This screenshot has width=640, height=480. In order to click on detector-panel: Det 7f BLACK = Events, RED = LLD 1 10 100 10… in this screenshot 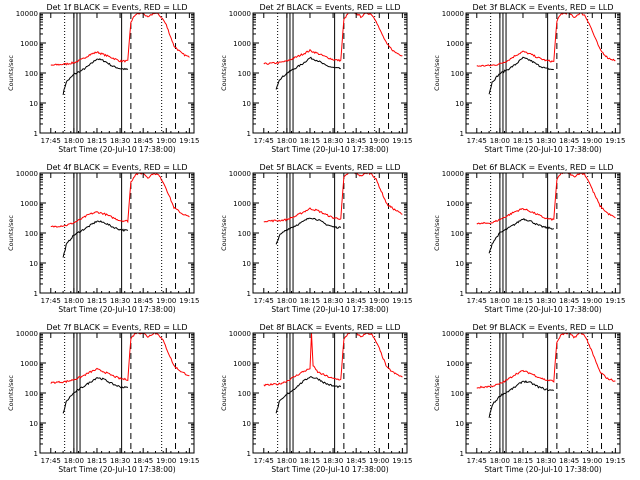, I will do `click(103, 398)`.